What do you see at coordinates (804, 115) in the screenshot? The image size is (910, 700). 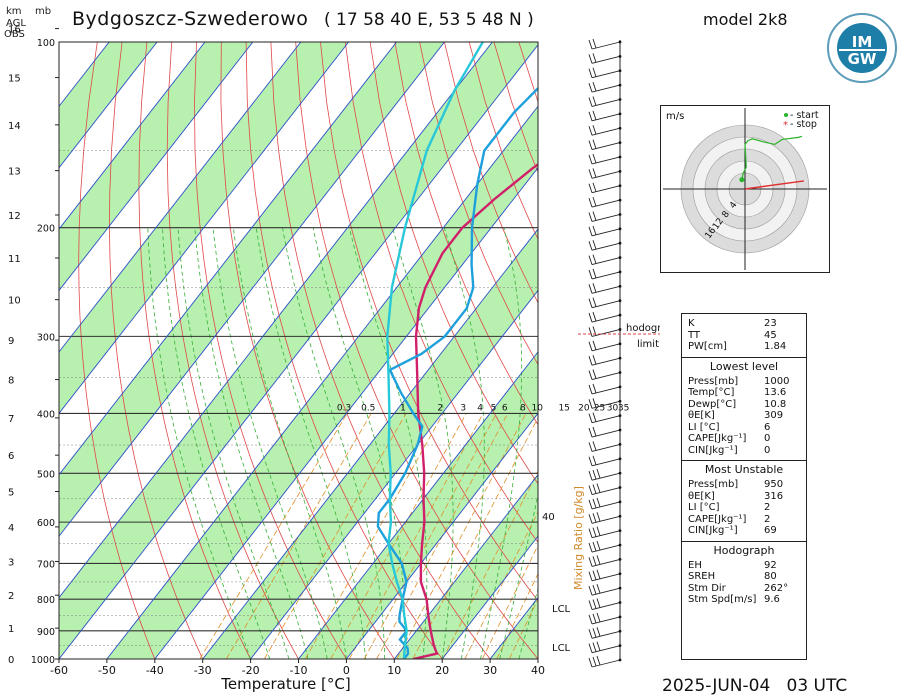 I see `legend-start: - start` at bounding box center [804, 115].